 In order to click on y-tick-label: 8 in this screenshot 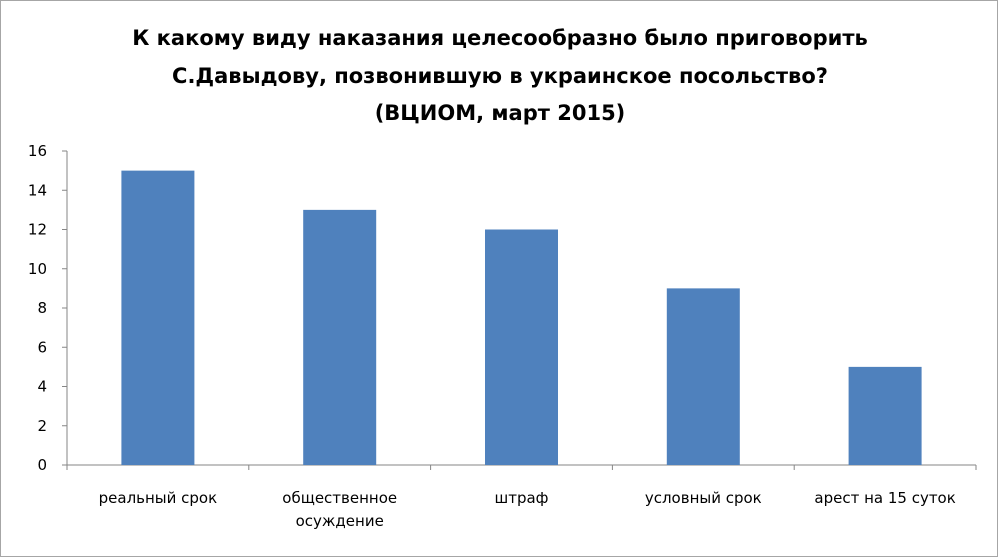, I will do `click(42, 308)`.